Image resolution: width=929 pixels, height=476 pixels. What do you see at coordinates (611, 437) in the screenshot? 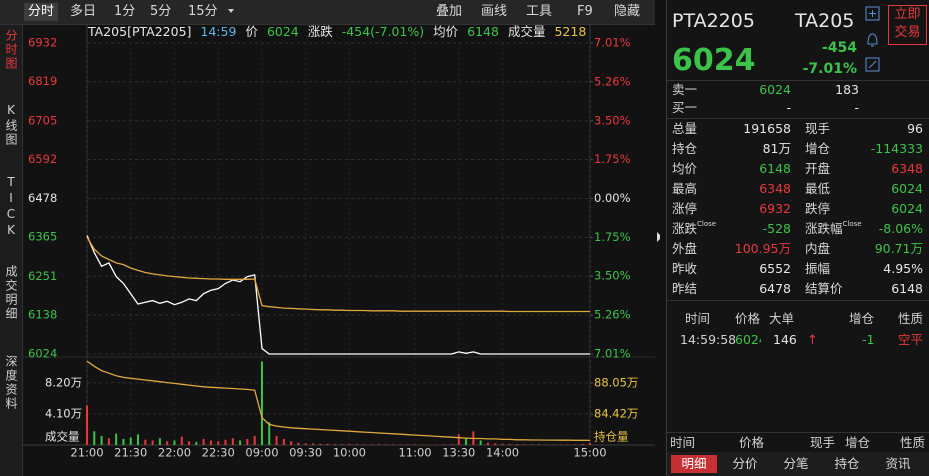
I see `y2-axis-label: 持仓量` at bounding box center [611, 437].